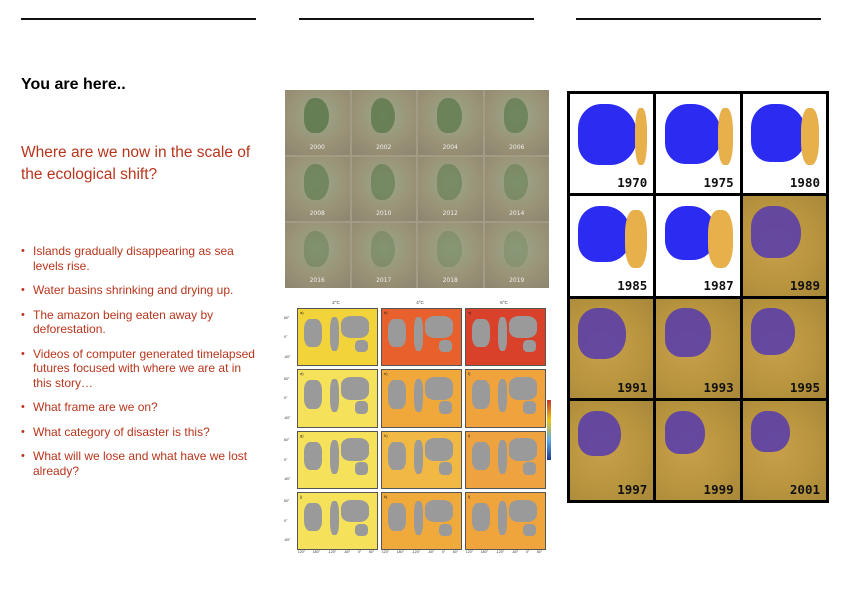 The height and width of the screenshot is (595, 842). What do you see at coordinates (421, 459) in the screenshot?
I see `climate-map: h)` at bounding box center [421, 459].